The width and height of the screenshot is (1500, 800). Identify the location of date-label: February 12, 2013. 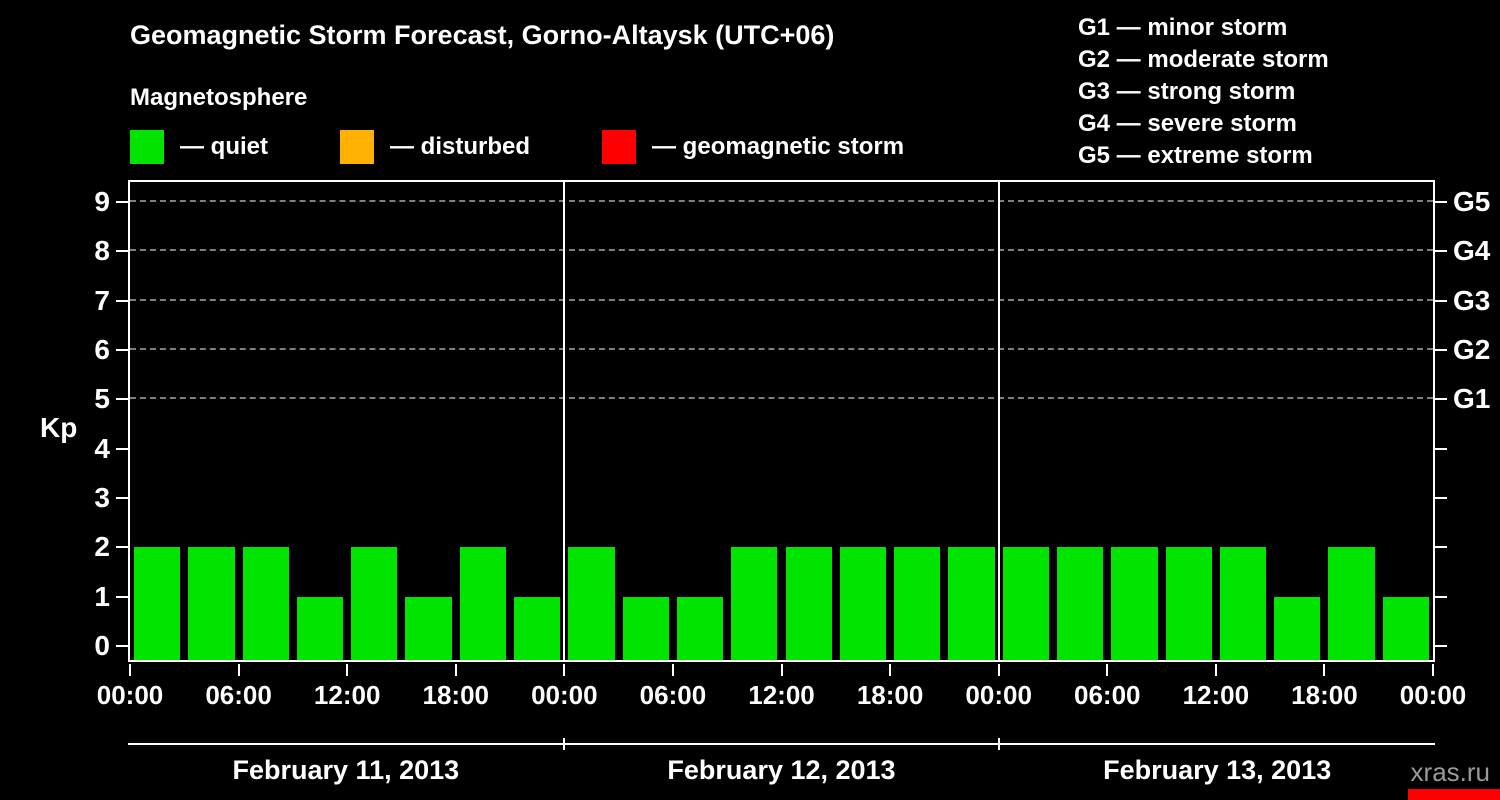
(781, 770).